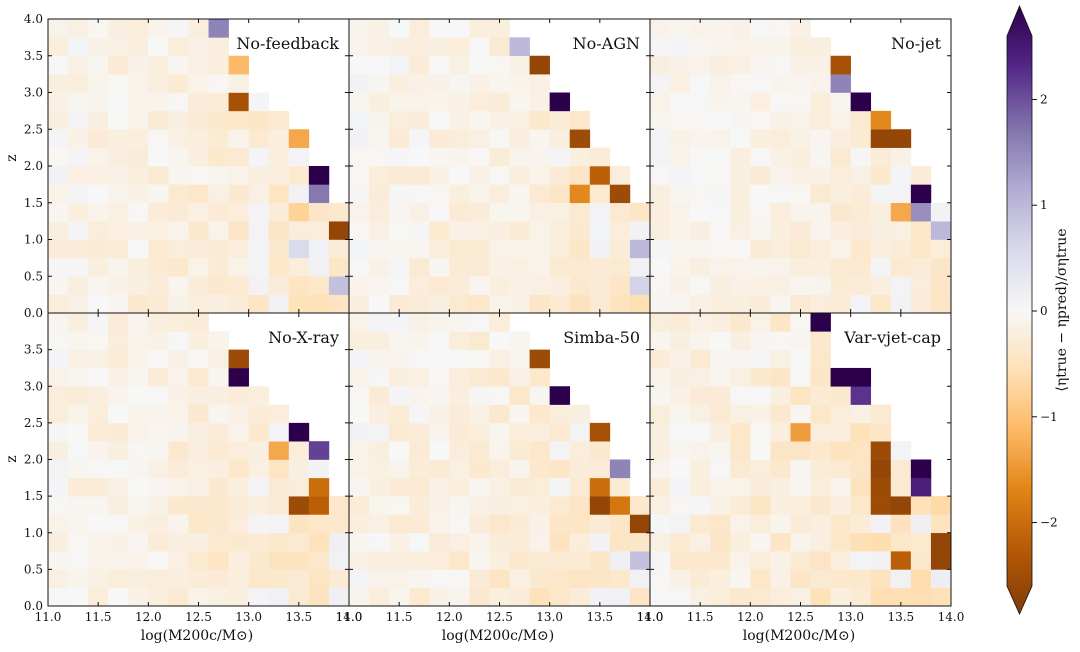 This screenshot has height=652, width=1080. Describe the element at coordinates (500, 166) in the screenshot. I see `heatmap-cells` at that location.